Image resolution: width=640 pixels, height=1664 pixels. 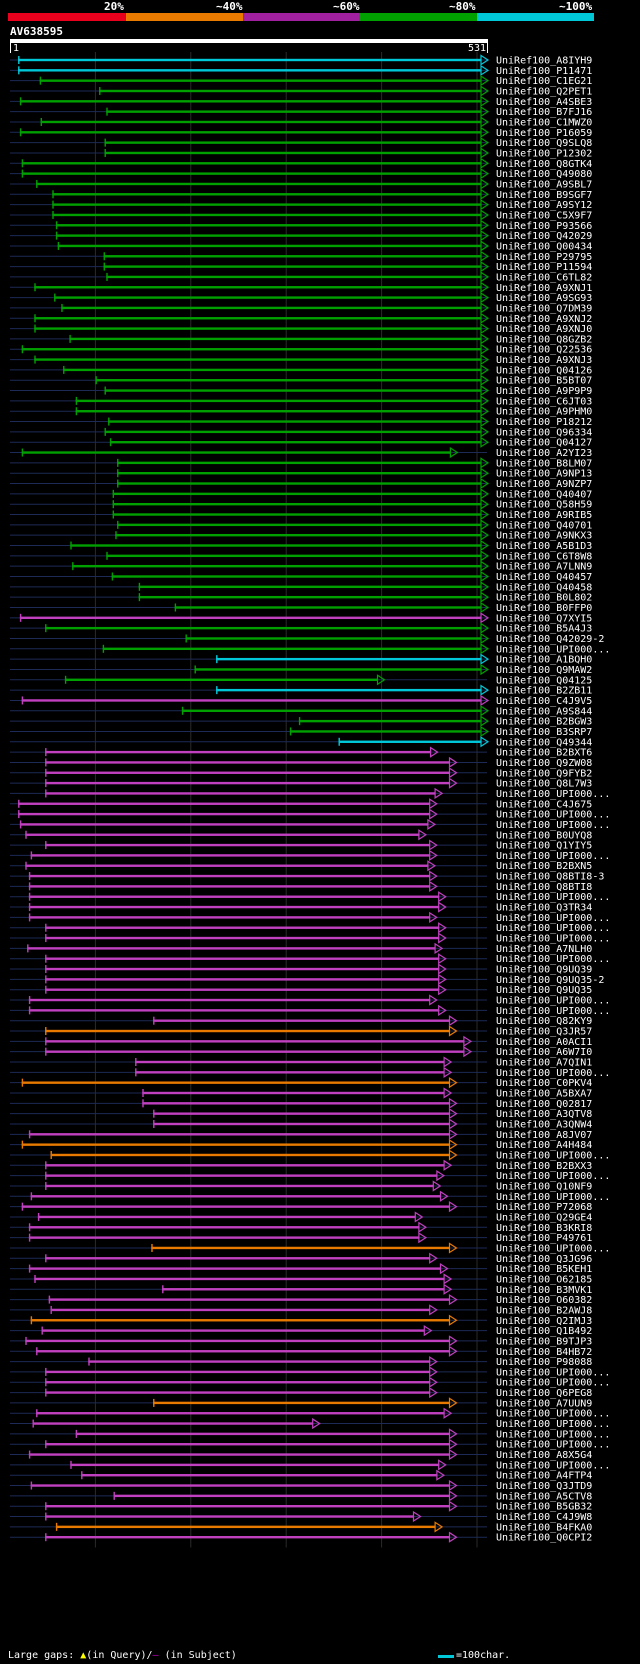 I want to click on identity-legend: 20% ~40% ~60% ~80% ~100%, so click(x=320, y=11).